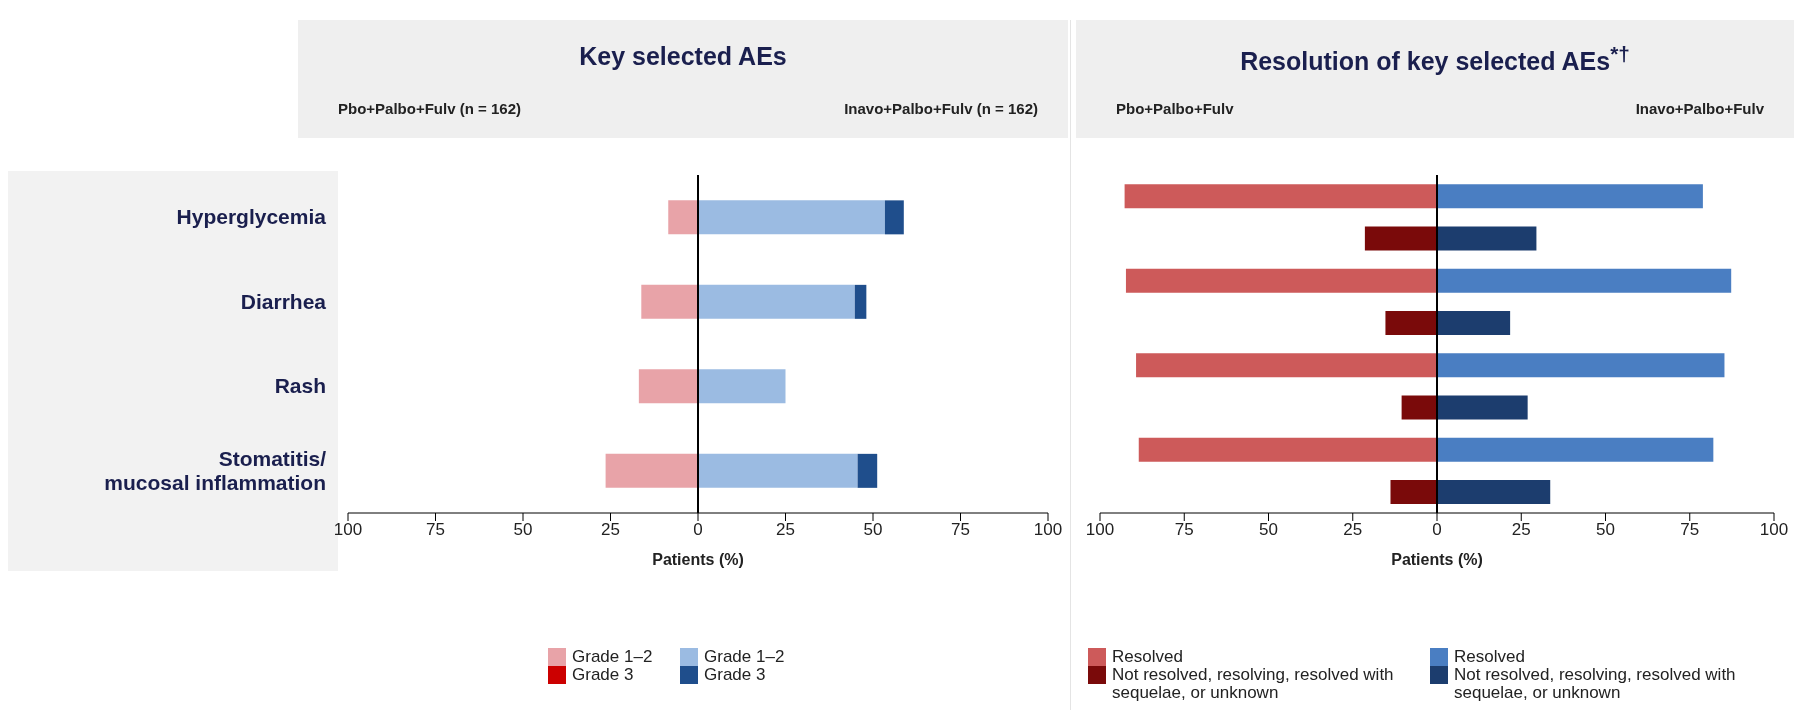 The width and height of the screenshot is (1808, 724). I want to click on chart-title: Key selected AEs, so click(683, 56).